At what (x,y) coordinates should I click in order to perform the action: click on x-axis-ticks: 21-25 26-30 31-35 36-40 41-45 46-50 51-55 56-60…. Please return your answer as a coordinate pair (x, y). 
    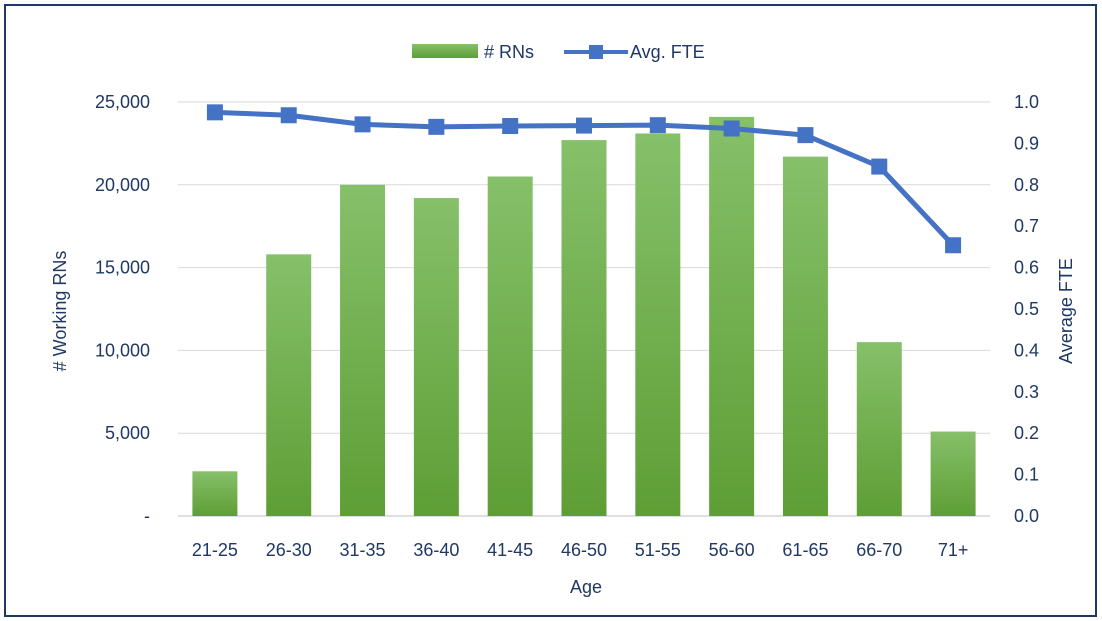
    Looking at the image, I should click on (580, 550).